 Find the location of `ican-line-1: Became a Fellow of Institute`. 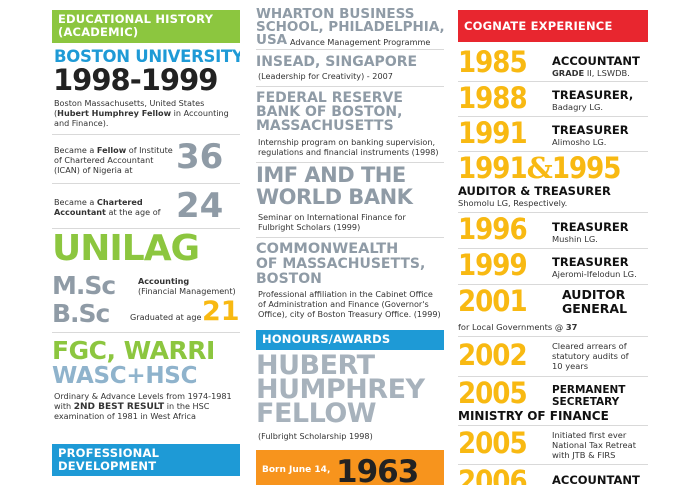

ican-line-1: Became a Fellow of Institute is located at coordinates (113, 150).